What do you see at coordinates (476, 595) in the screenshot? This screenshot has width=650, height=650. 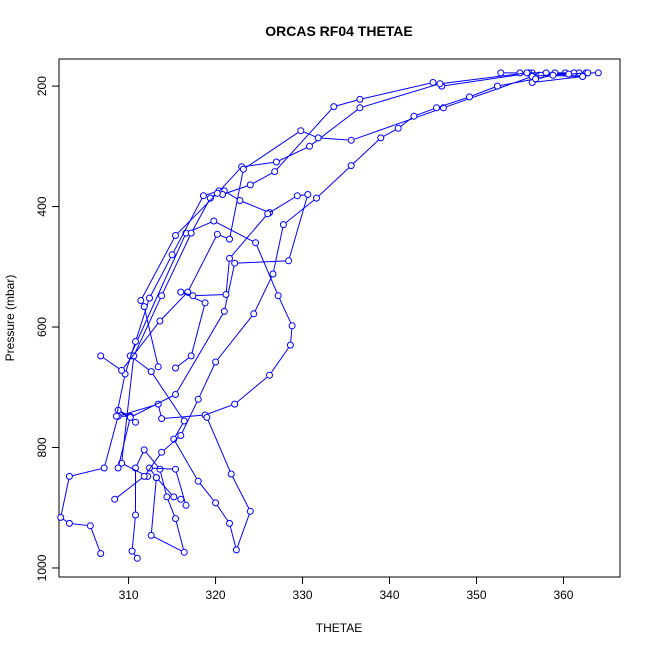 I see `x-tick-label: 350` at bounding box center [476, 595].